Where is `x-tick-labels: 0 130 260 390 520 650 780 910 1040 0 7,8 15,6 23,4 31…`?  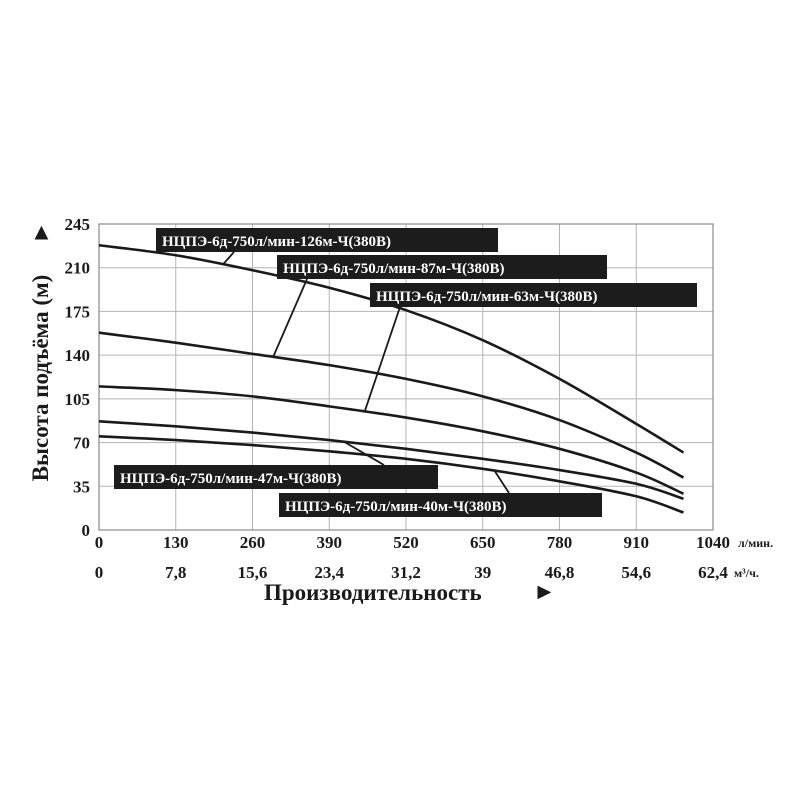
x-tick-labels: 0 130 260 390 520 650 780 910 1040 0 7,8 15,6 23,4 31… is located at coordinates (412, 557).